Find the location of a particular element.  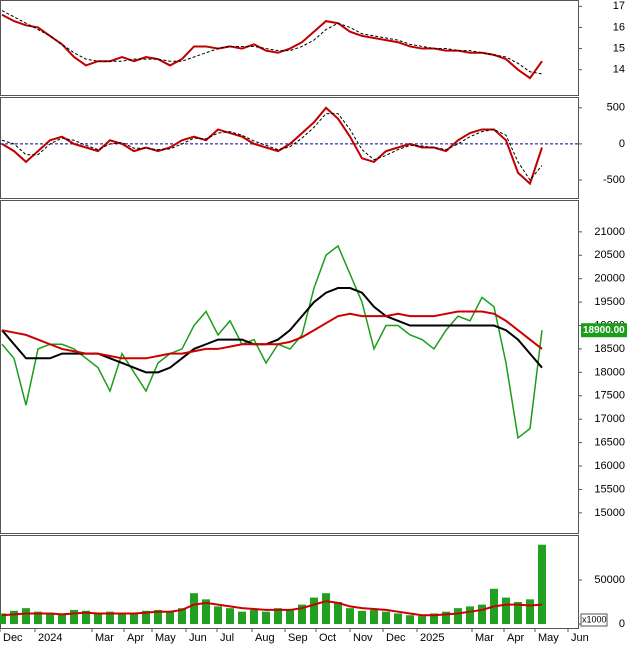

y-tick-label: 500 is located at coordinates (616, 108).